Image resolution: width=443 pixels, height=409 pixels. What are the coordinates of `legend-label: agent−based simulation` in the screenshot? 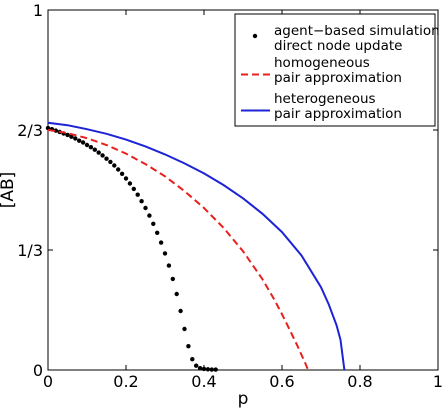 It's located at (357, 31).